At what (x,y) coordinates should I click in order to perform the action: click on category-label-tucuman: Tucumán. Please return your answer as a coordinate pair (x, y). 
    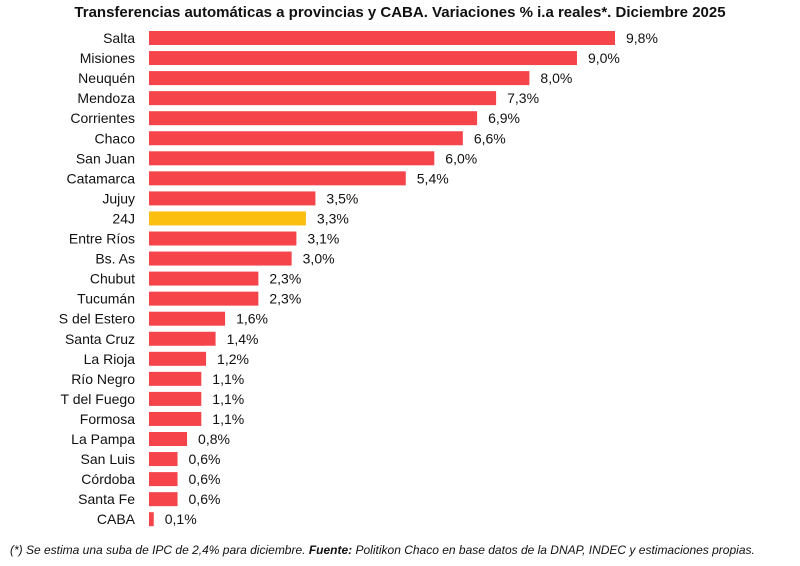
    Looking at the image, I should click on (106, 299).